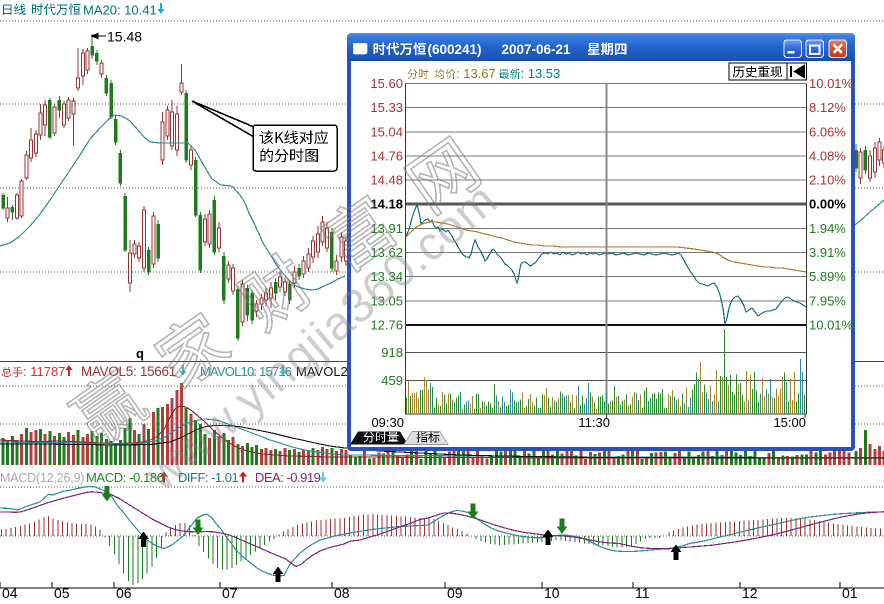  Describe the element at coordinates (537, 49) in the screenshot. I see `svg-text: 2007-06-21` at that location.